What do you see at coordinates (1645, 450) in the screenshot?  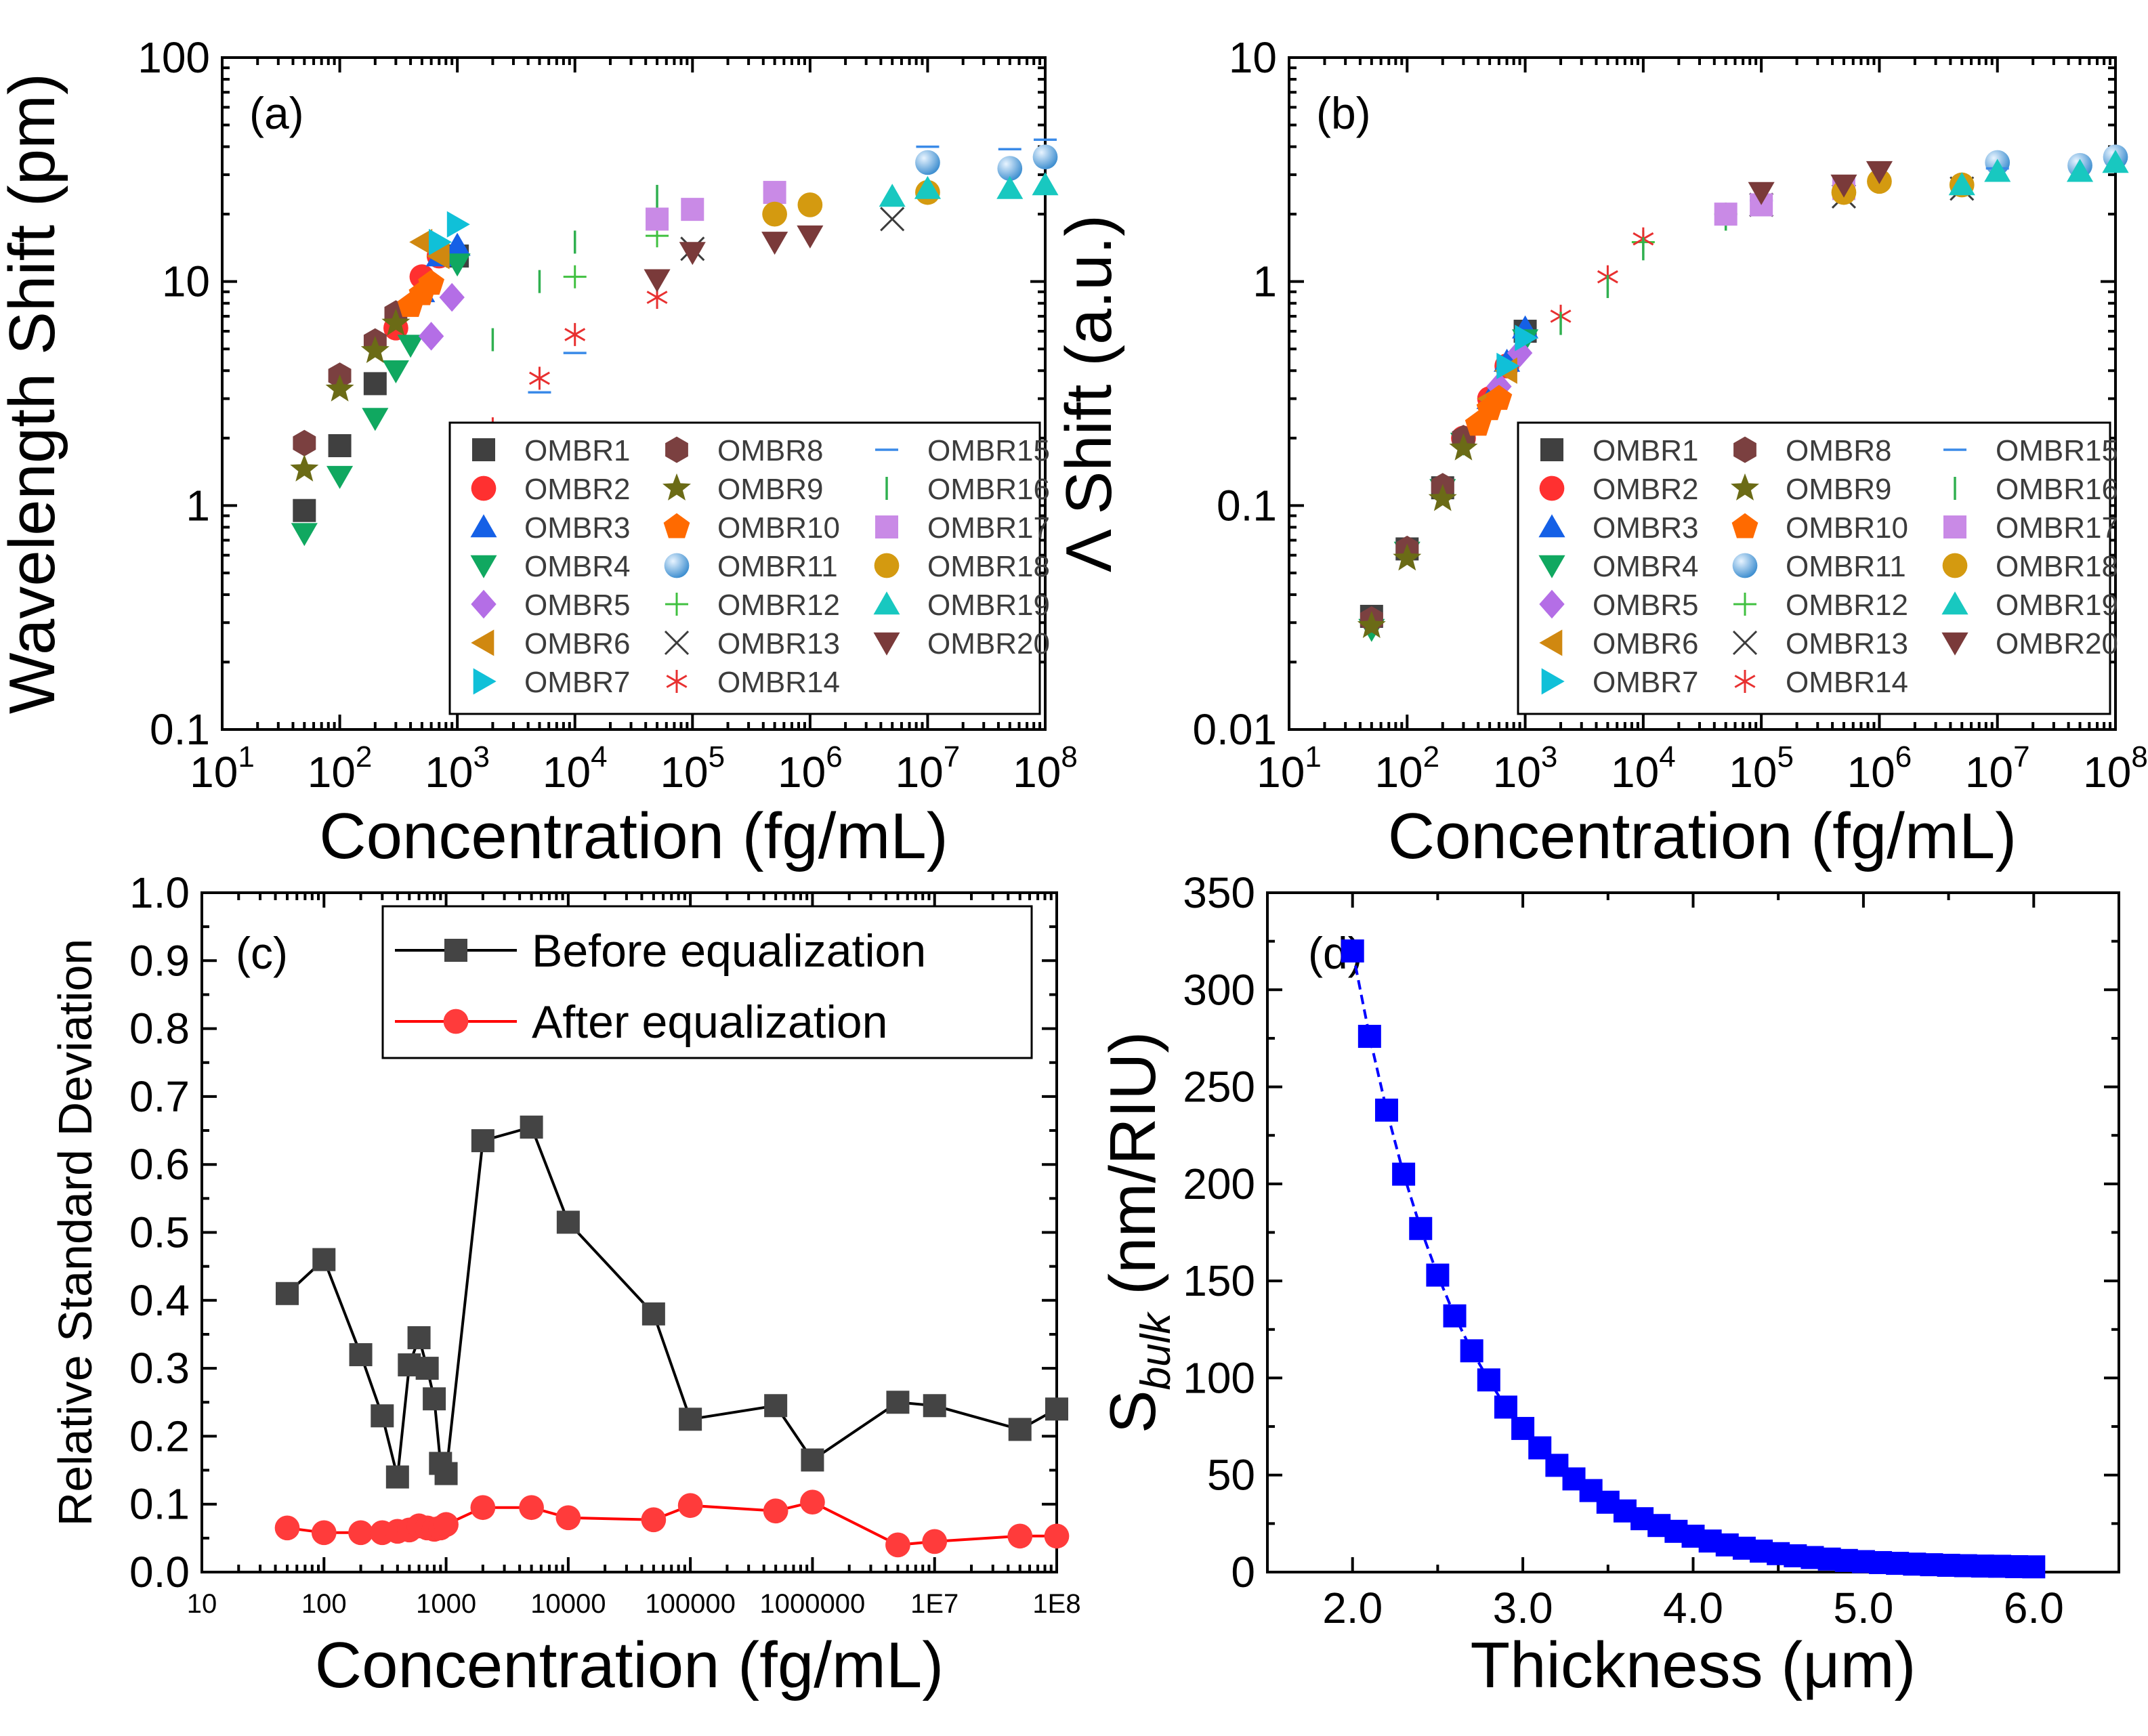 I see `b-legend-label-ombr1: OMBR1` at bounding box center [1645, 450].